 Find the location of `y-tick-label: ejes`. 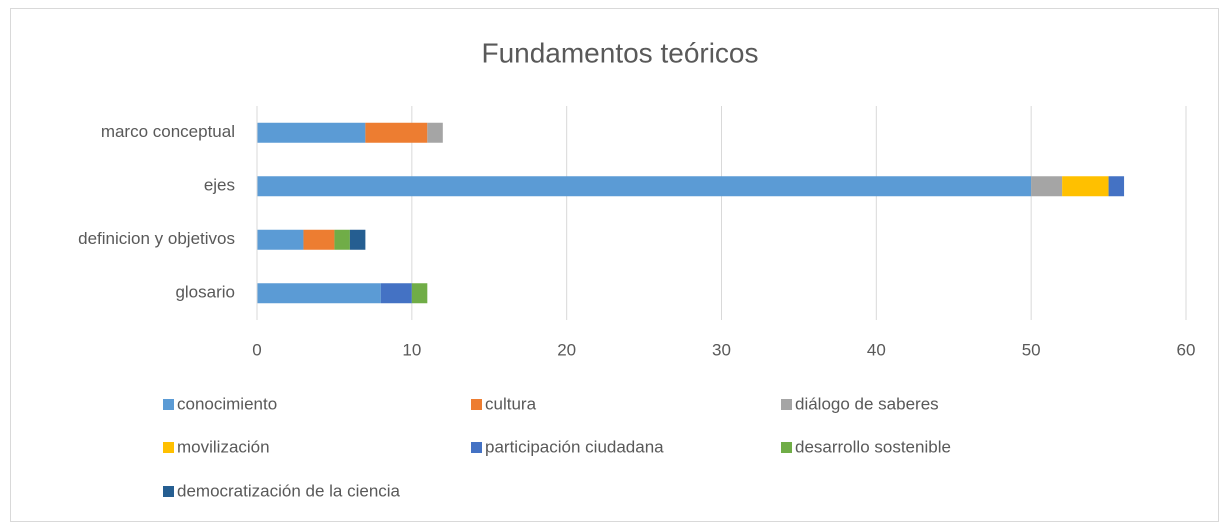

y-tick-label: ejes is located at coordinates (219, 185).